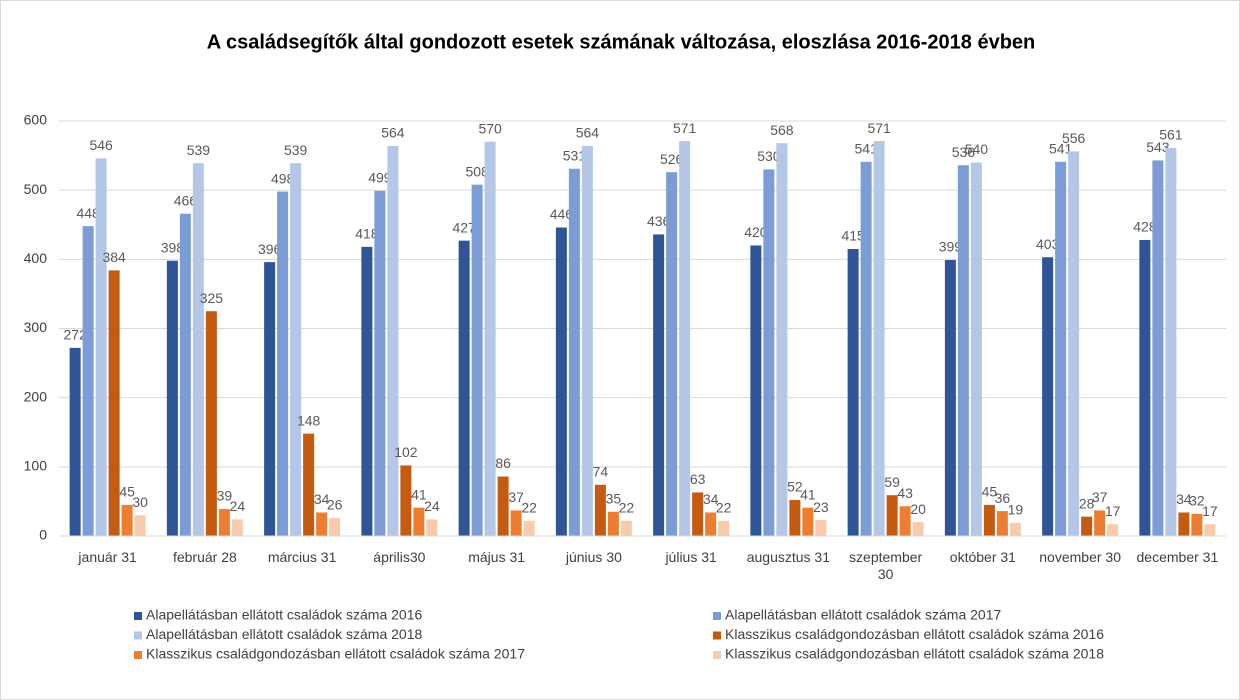  What do you see at coordinates (36, 466) in the screenshot?
I see `y-tick-label: 100` at bounding box center [36, 466].